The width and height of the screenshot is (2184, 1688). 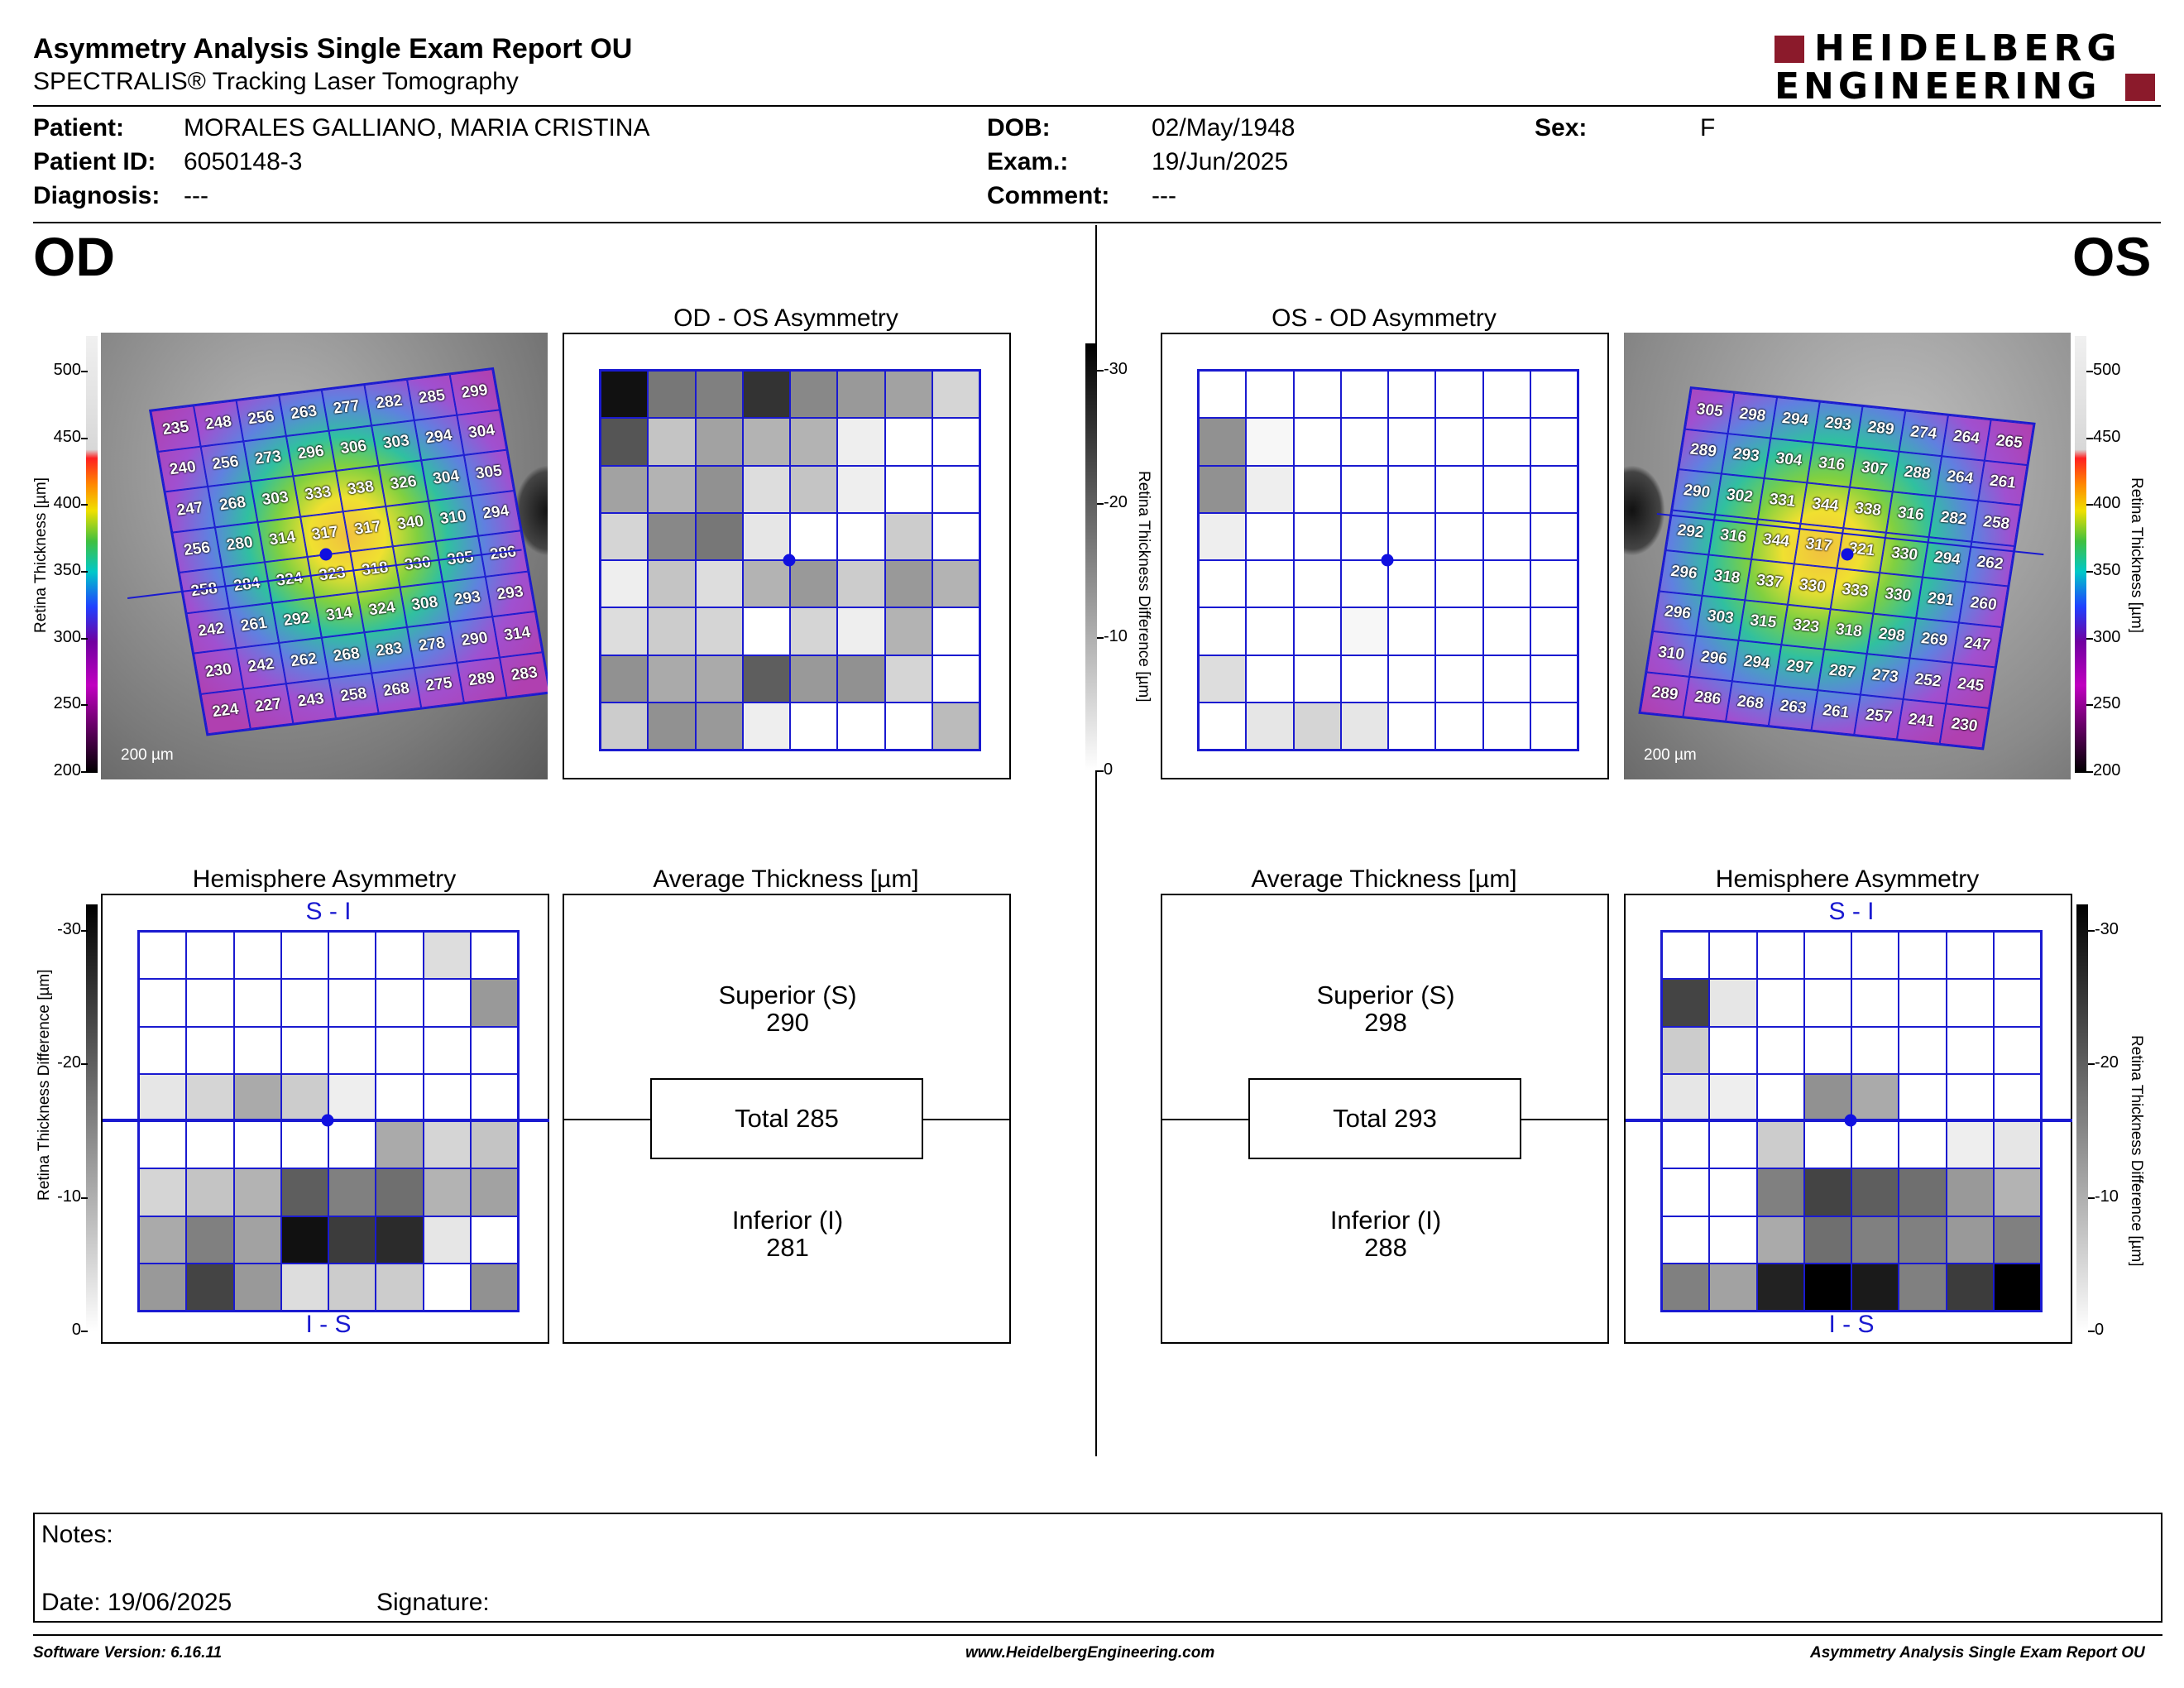 What do you see at coordinates (1707, 699) in the screenshot?
I see `os-thickness-value: 286` at bounding box center [1707, 699].